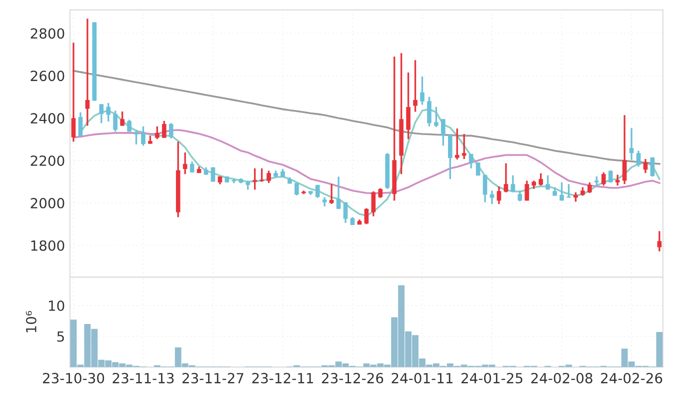 This screenshot has height=396, width=673. I want to click on x-tick-label: 24-01-25, so click(492, 378).